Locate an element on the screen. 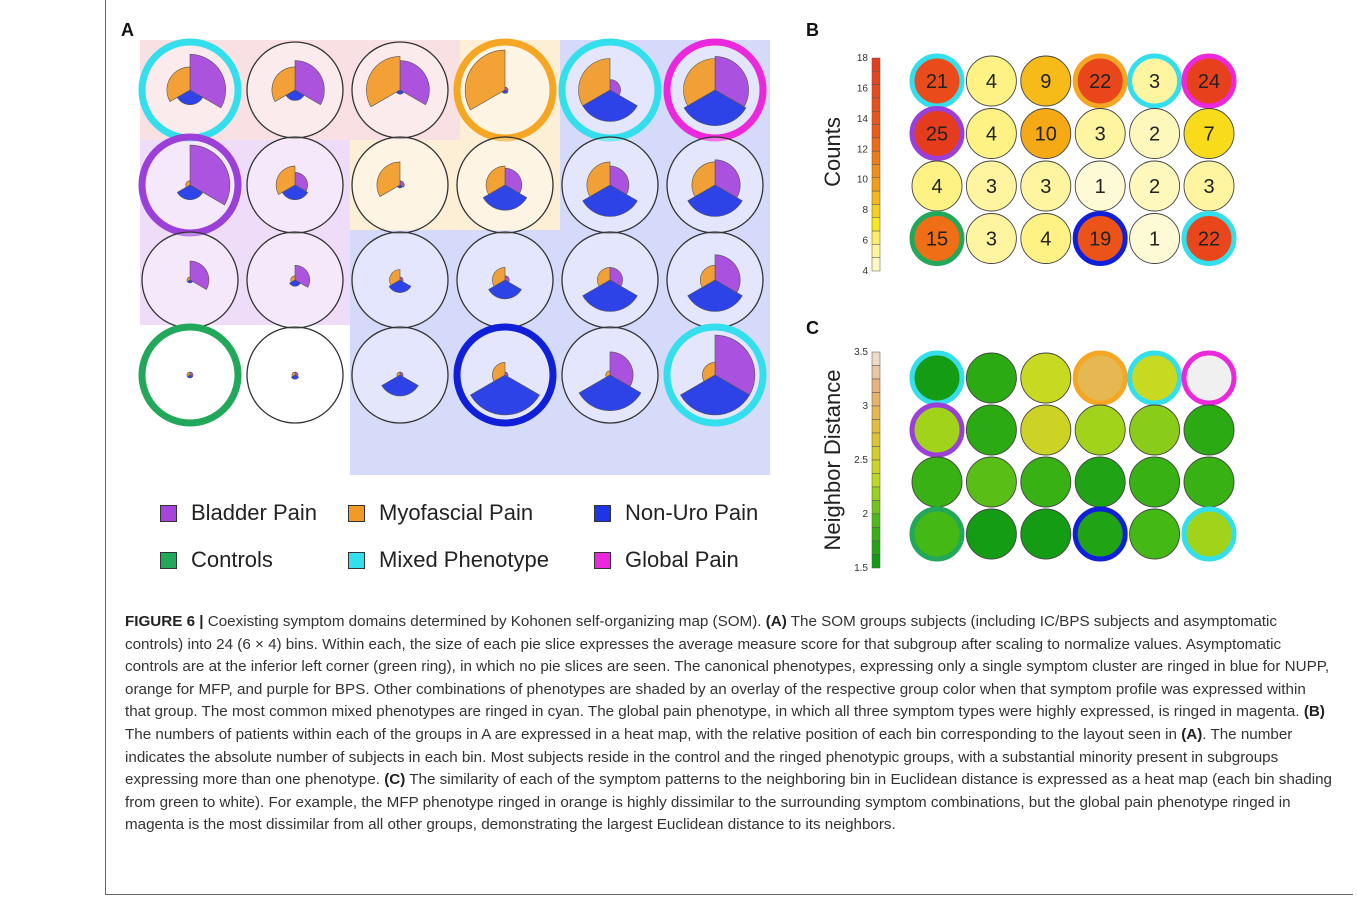 This screenshot has height=897, width=1357. cell-value-label: 7 is located at coordinates (1208, 135).